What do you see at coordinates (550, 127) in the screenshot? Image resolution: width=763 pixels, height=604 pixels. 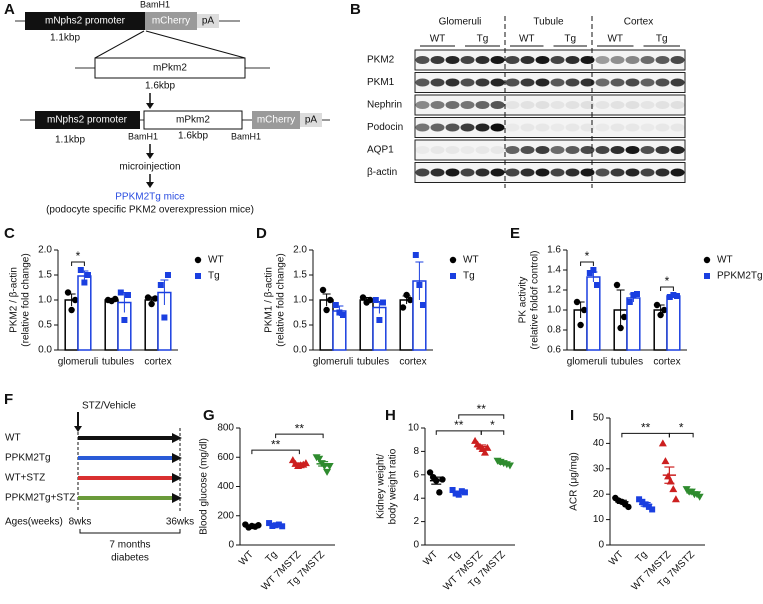 I see `blot-strip` at bounding box center [550, 127].